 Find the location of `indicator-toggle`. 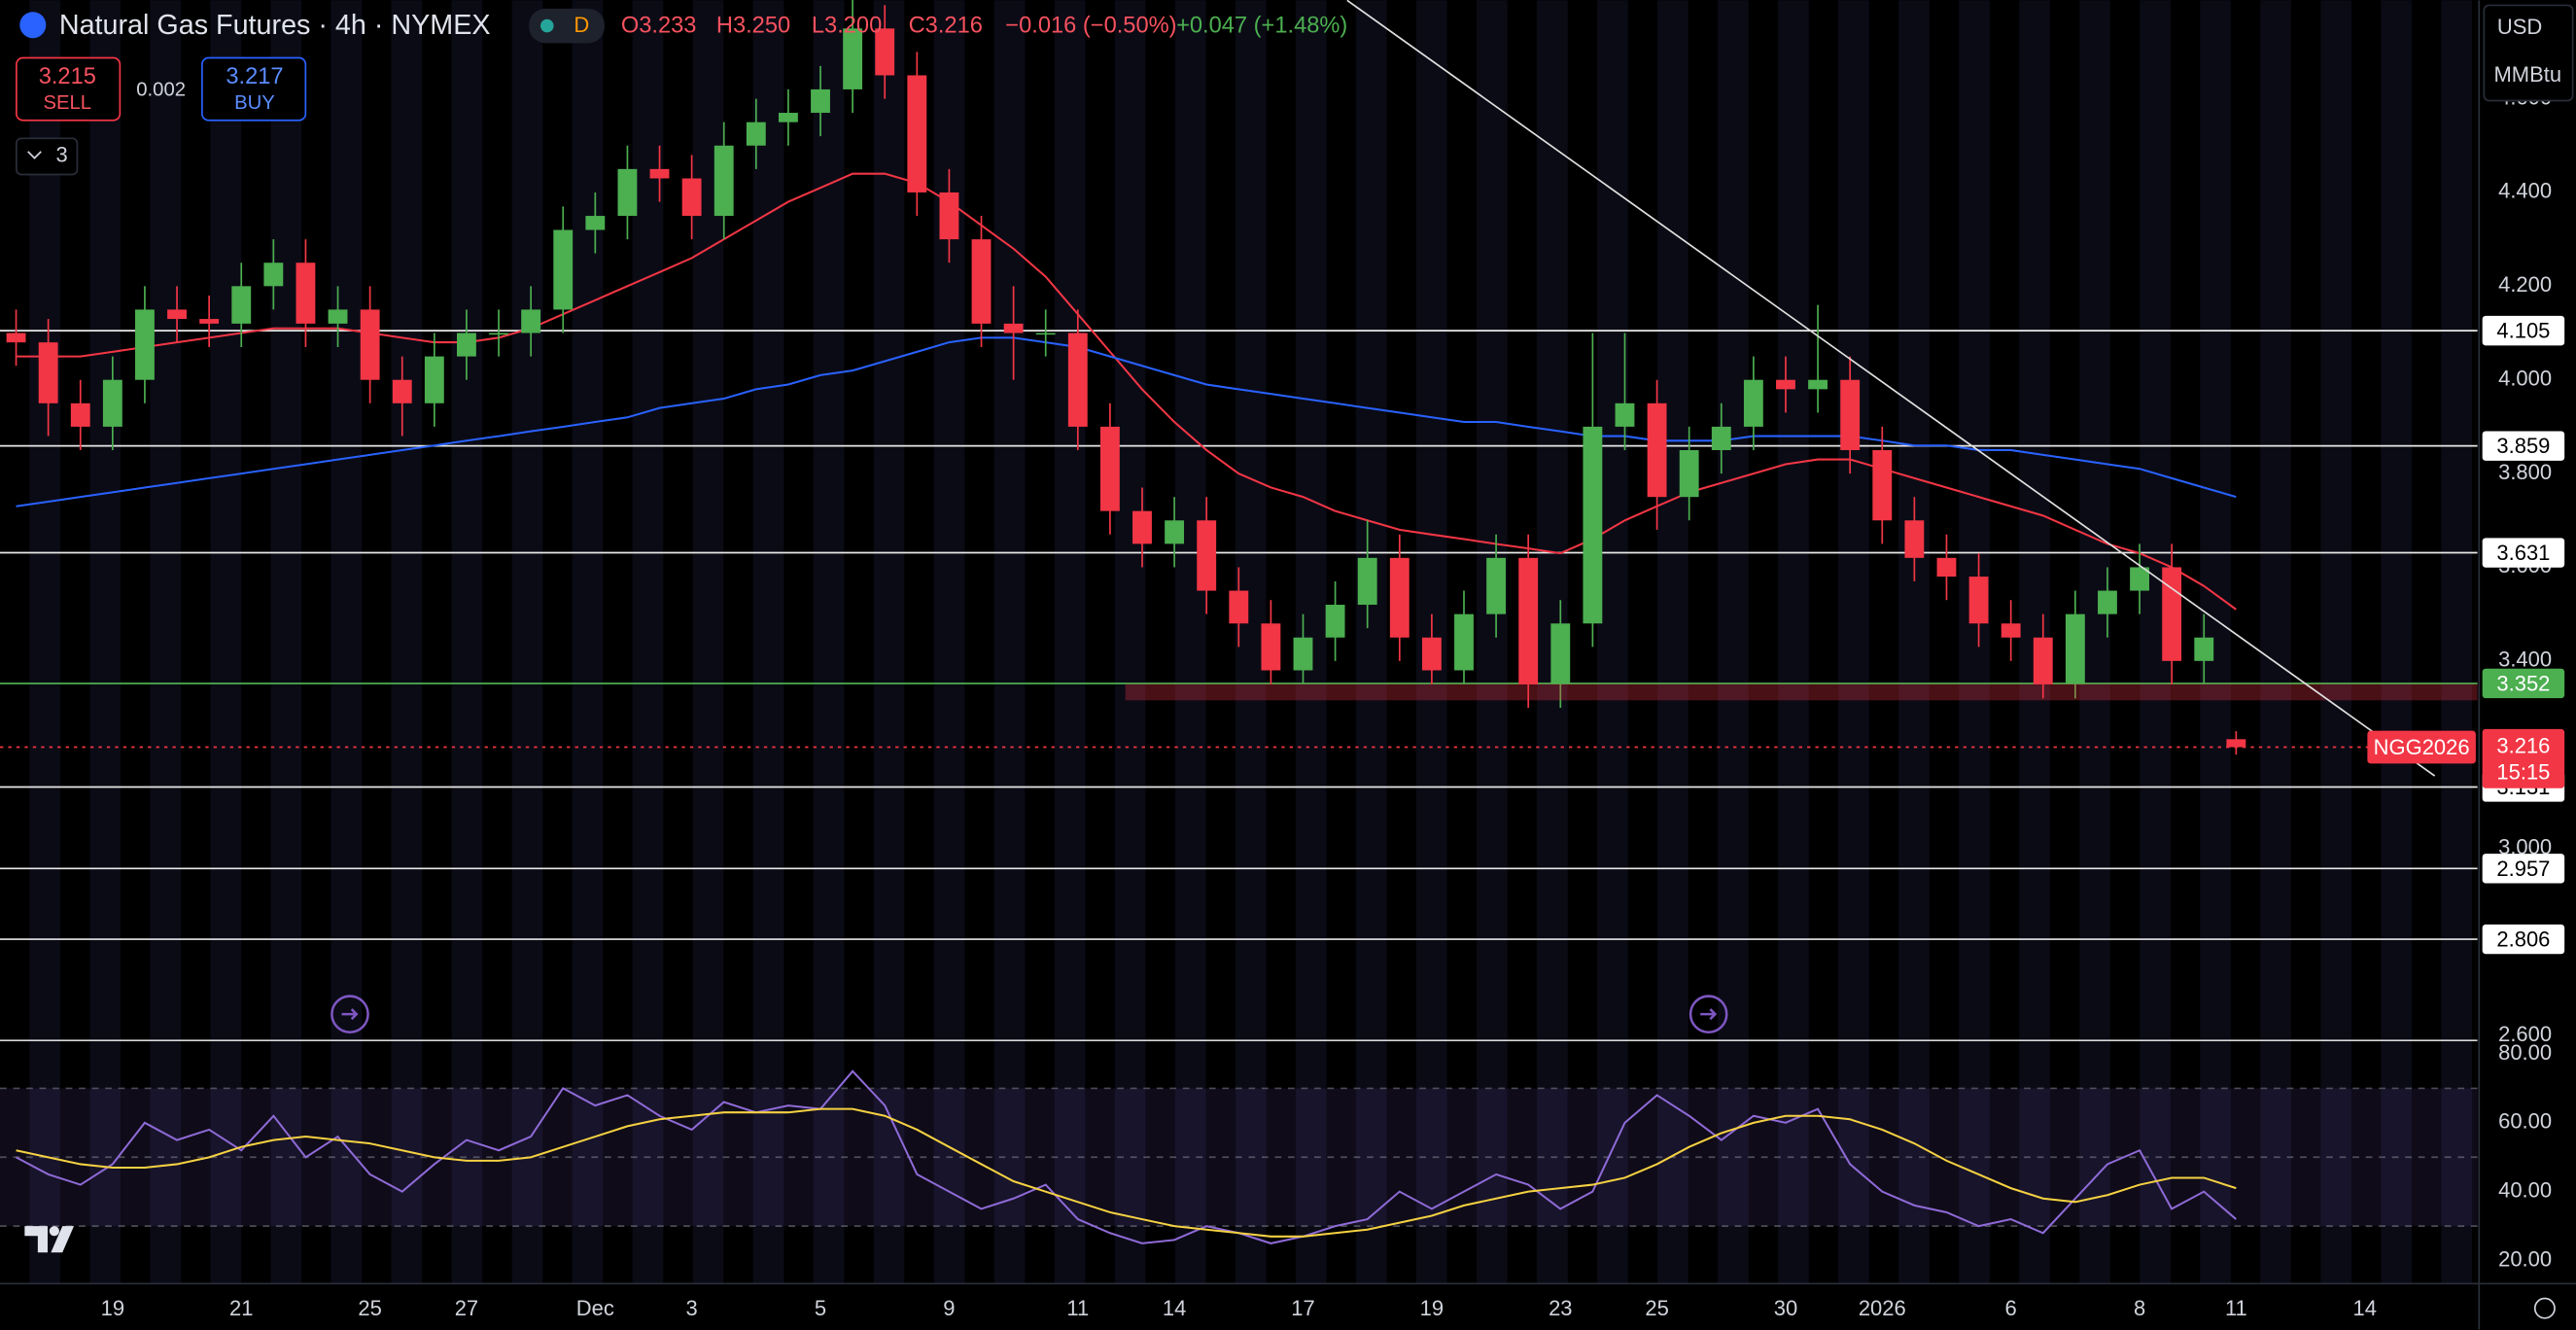

indicator-toggle is located at coordinates (47, 156).